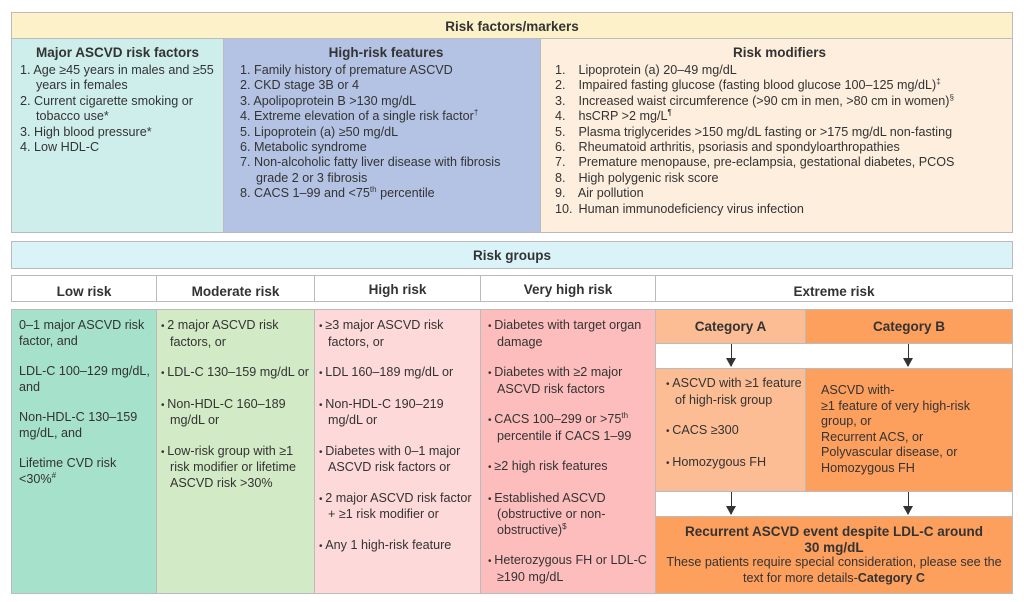 The width and height of the screenshot is (1024, 602). I want to click on high-risk-features-title: High-risk features, so click(386, 52).